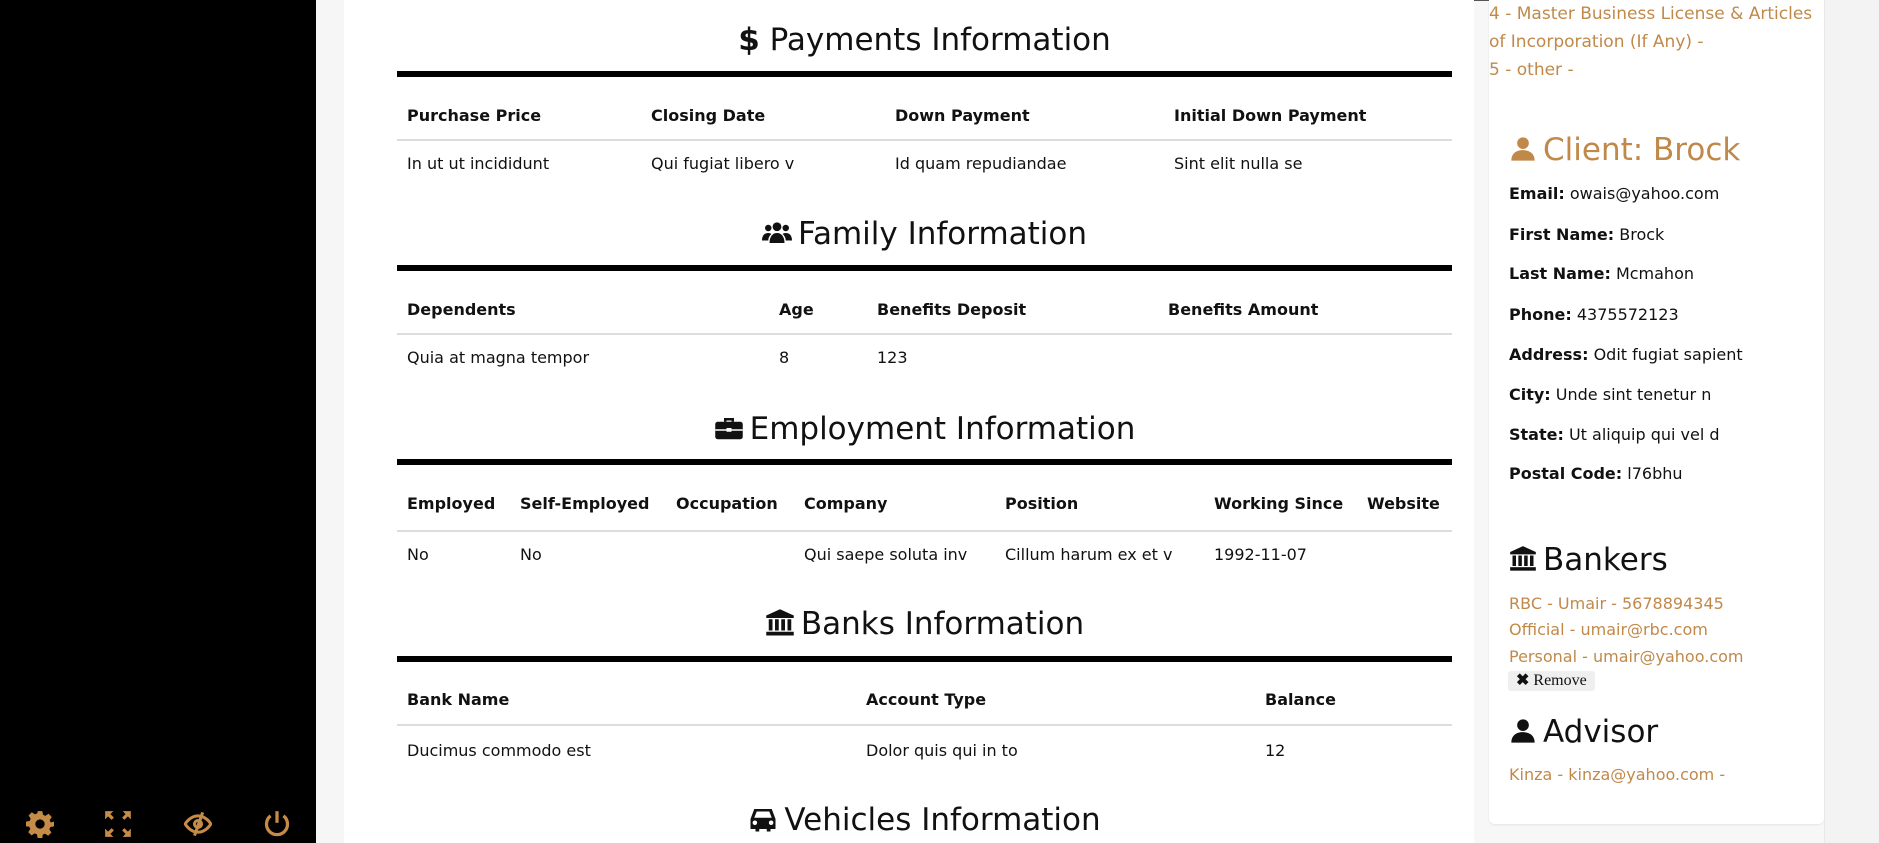 This screenshot has width=1879, height=843. Describe the element at coordinates (1279, 503) in the screenshot. I see `column-header: Working Since` at that location.